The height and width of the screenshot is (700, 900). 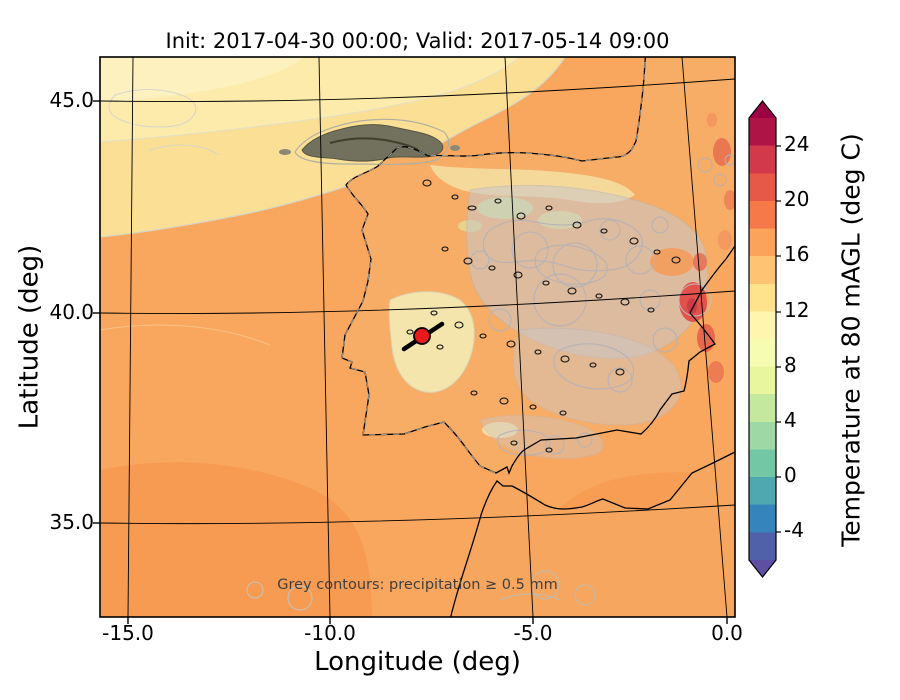 I want to click on precip-blob-streak, so click(x=374, y=144).